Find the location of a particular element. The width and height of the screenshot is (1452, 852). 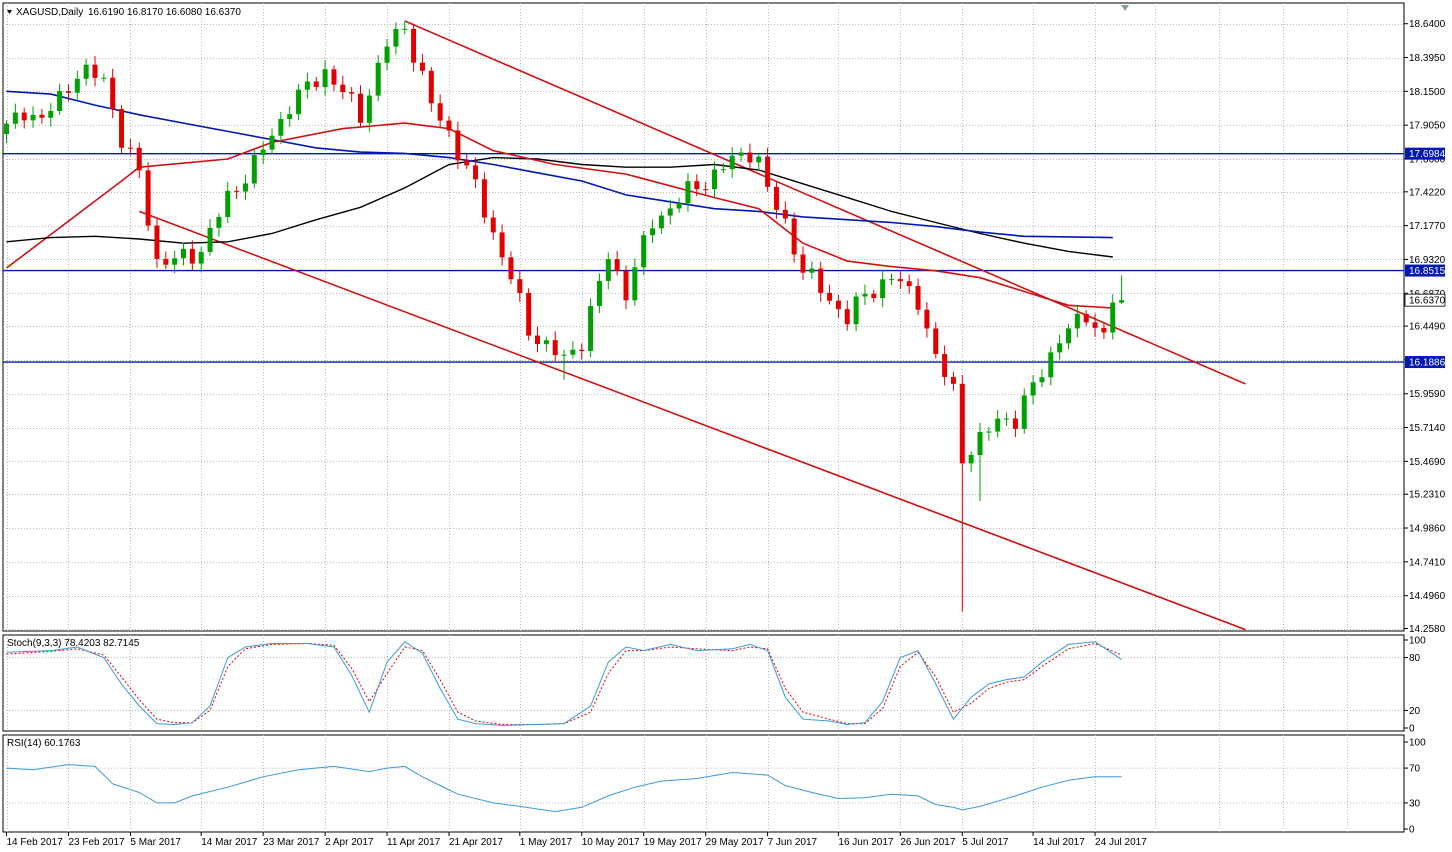

price-tick-label: 14.7410 is located at coordinates (1427, 562).